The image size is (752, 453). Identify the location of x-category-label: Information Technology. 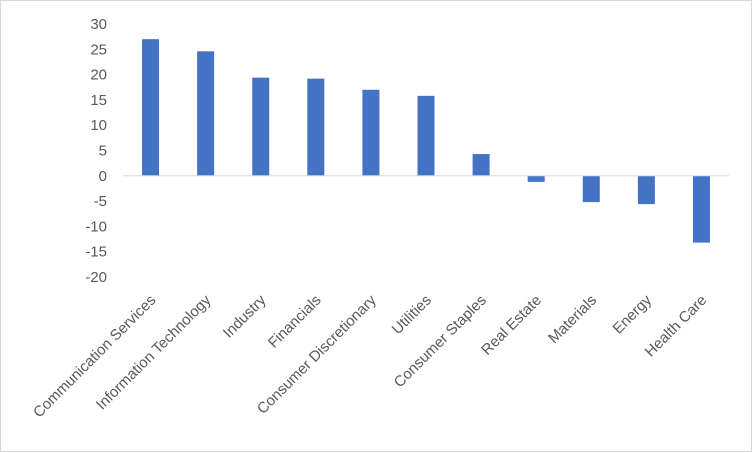
(154, 352).